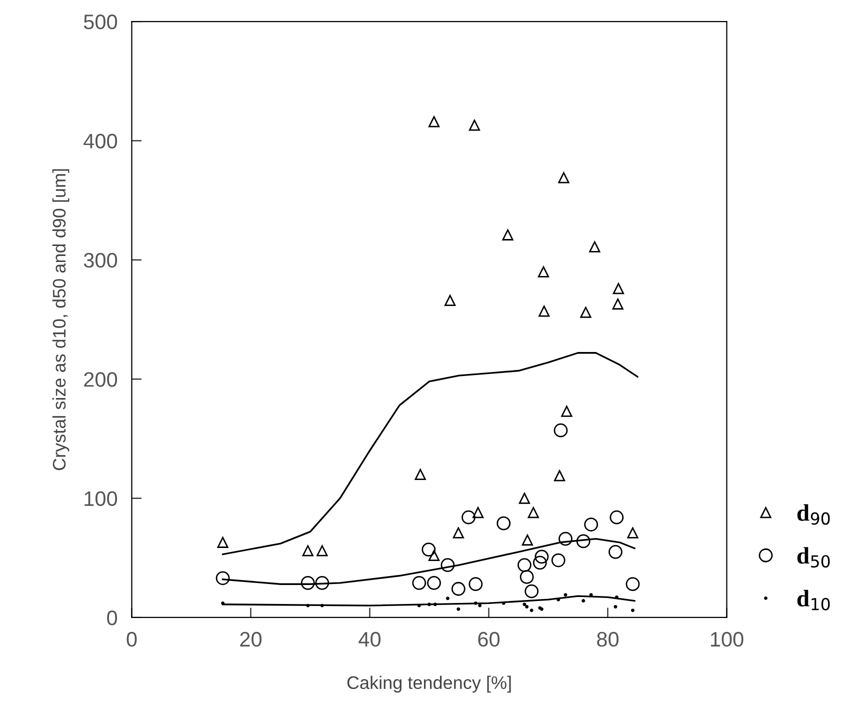 The height and width of the screenshot is (718, 850). Describe the element at coordinates (101, 260) in the screenshot. I see `y-tick-label: 300` at that location.